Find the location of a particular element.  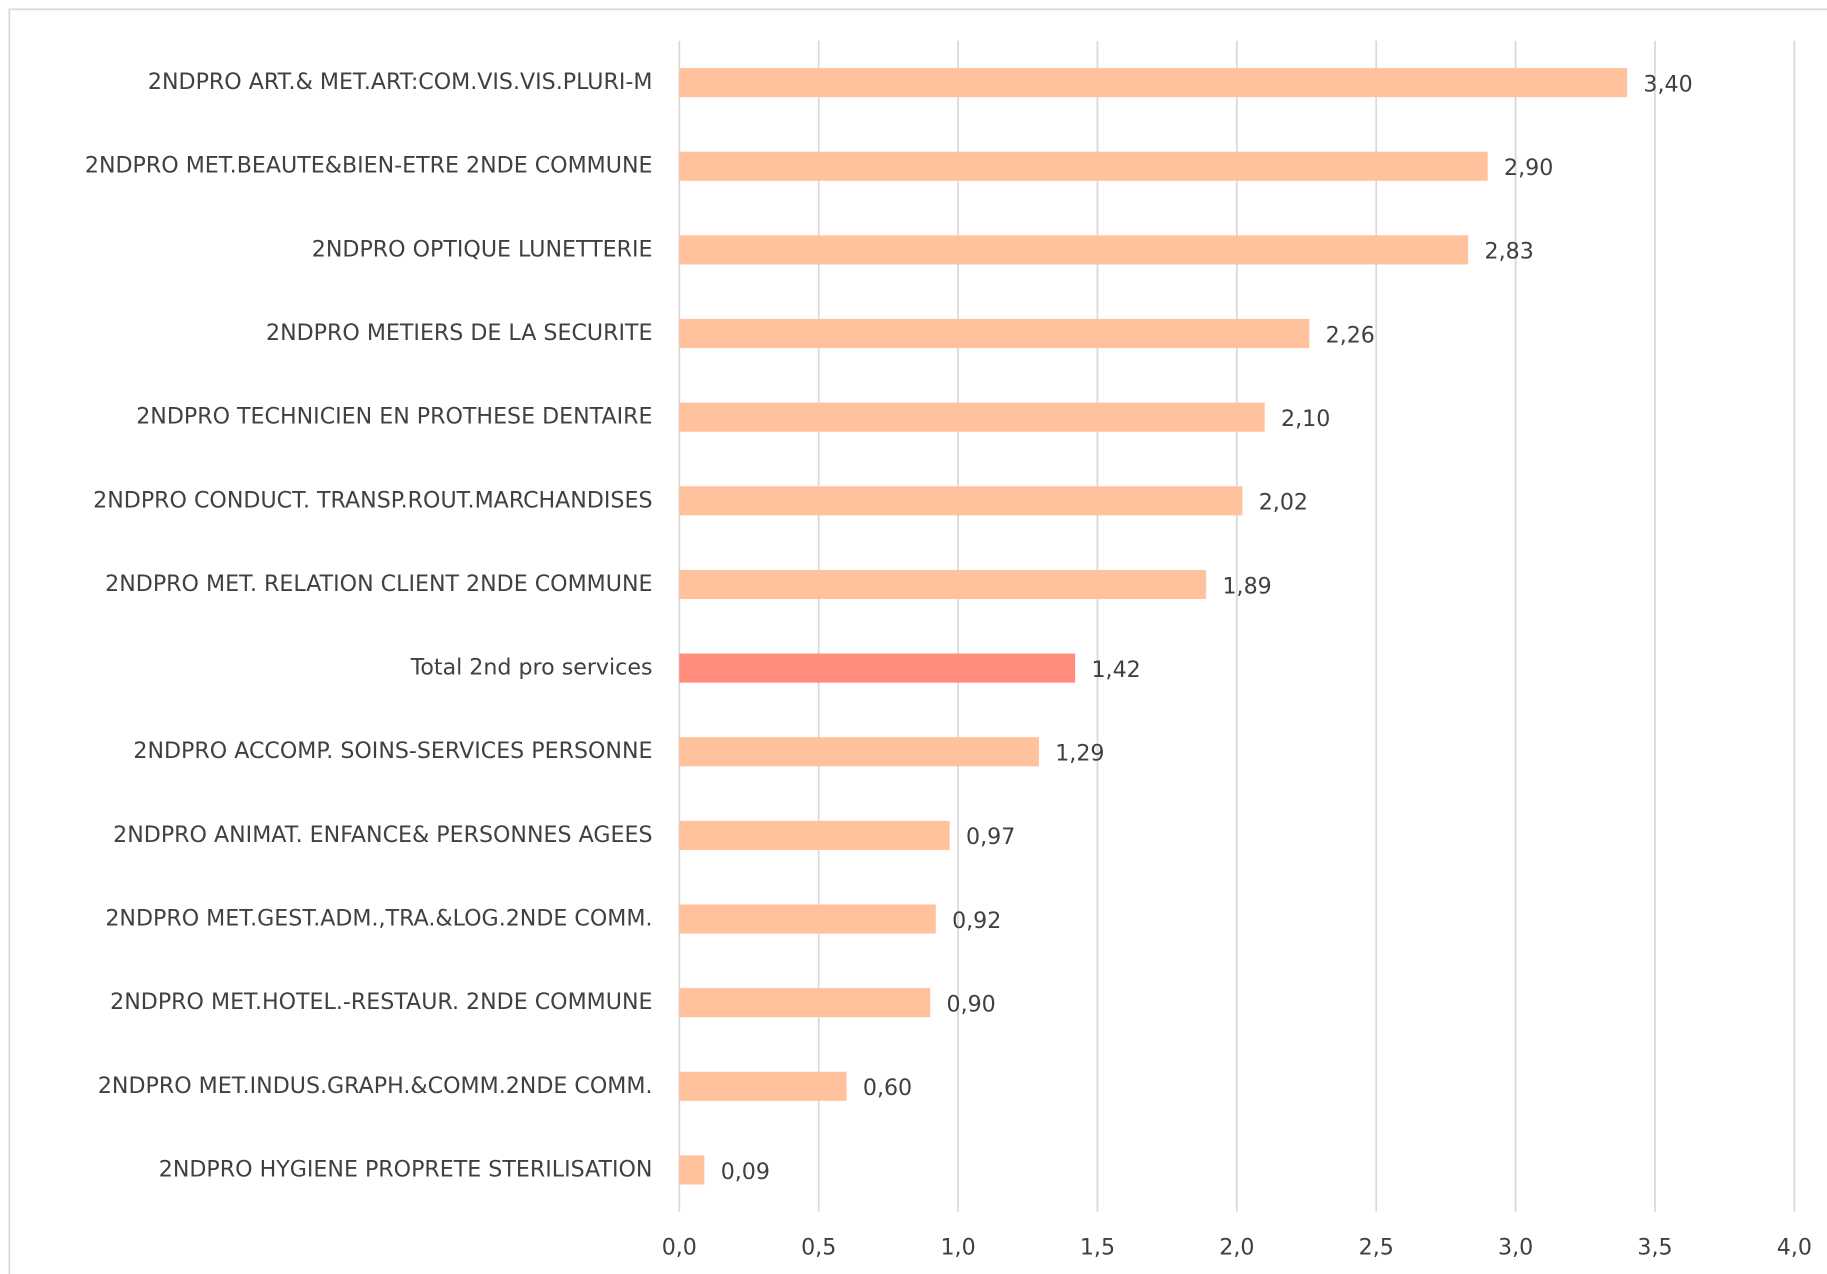

y-tick-label: 2NDPRO ART.& MET.ART:COM.VIS.VIS.PLURI-M is located at coordinates (400, 82).